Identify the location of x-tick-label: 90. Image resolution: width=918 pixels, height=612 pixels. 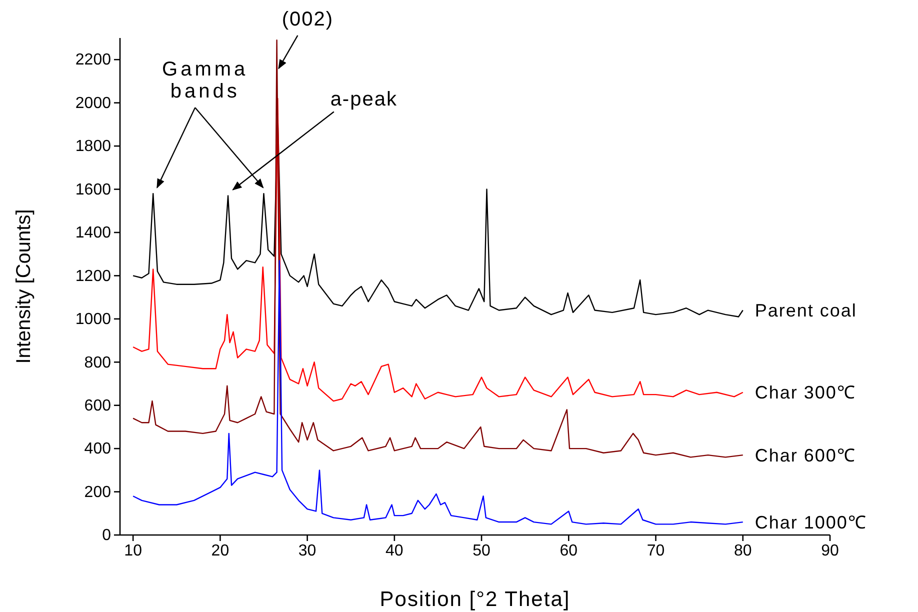
(830, 551).